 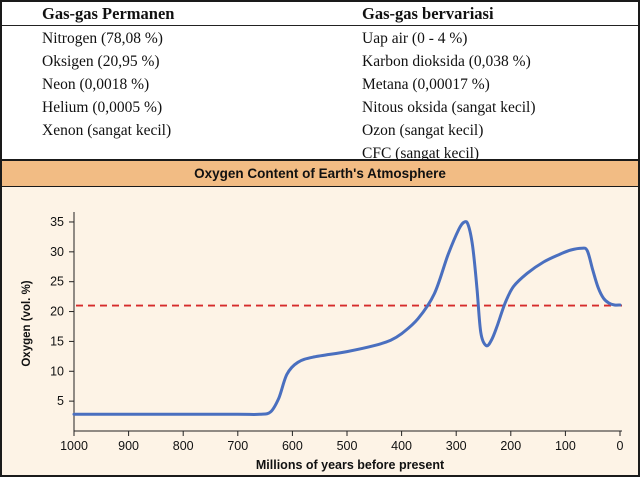 What do you see at coordinates (620, 446) in the screenshot?
I see `x-tick-label: 0` at bounding box center [620, 446].